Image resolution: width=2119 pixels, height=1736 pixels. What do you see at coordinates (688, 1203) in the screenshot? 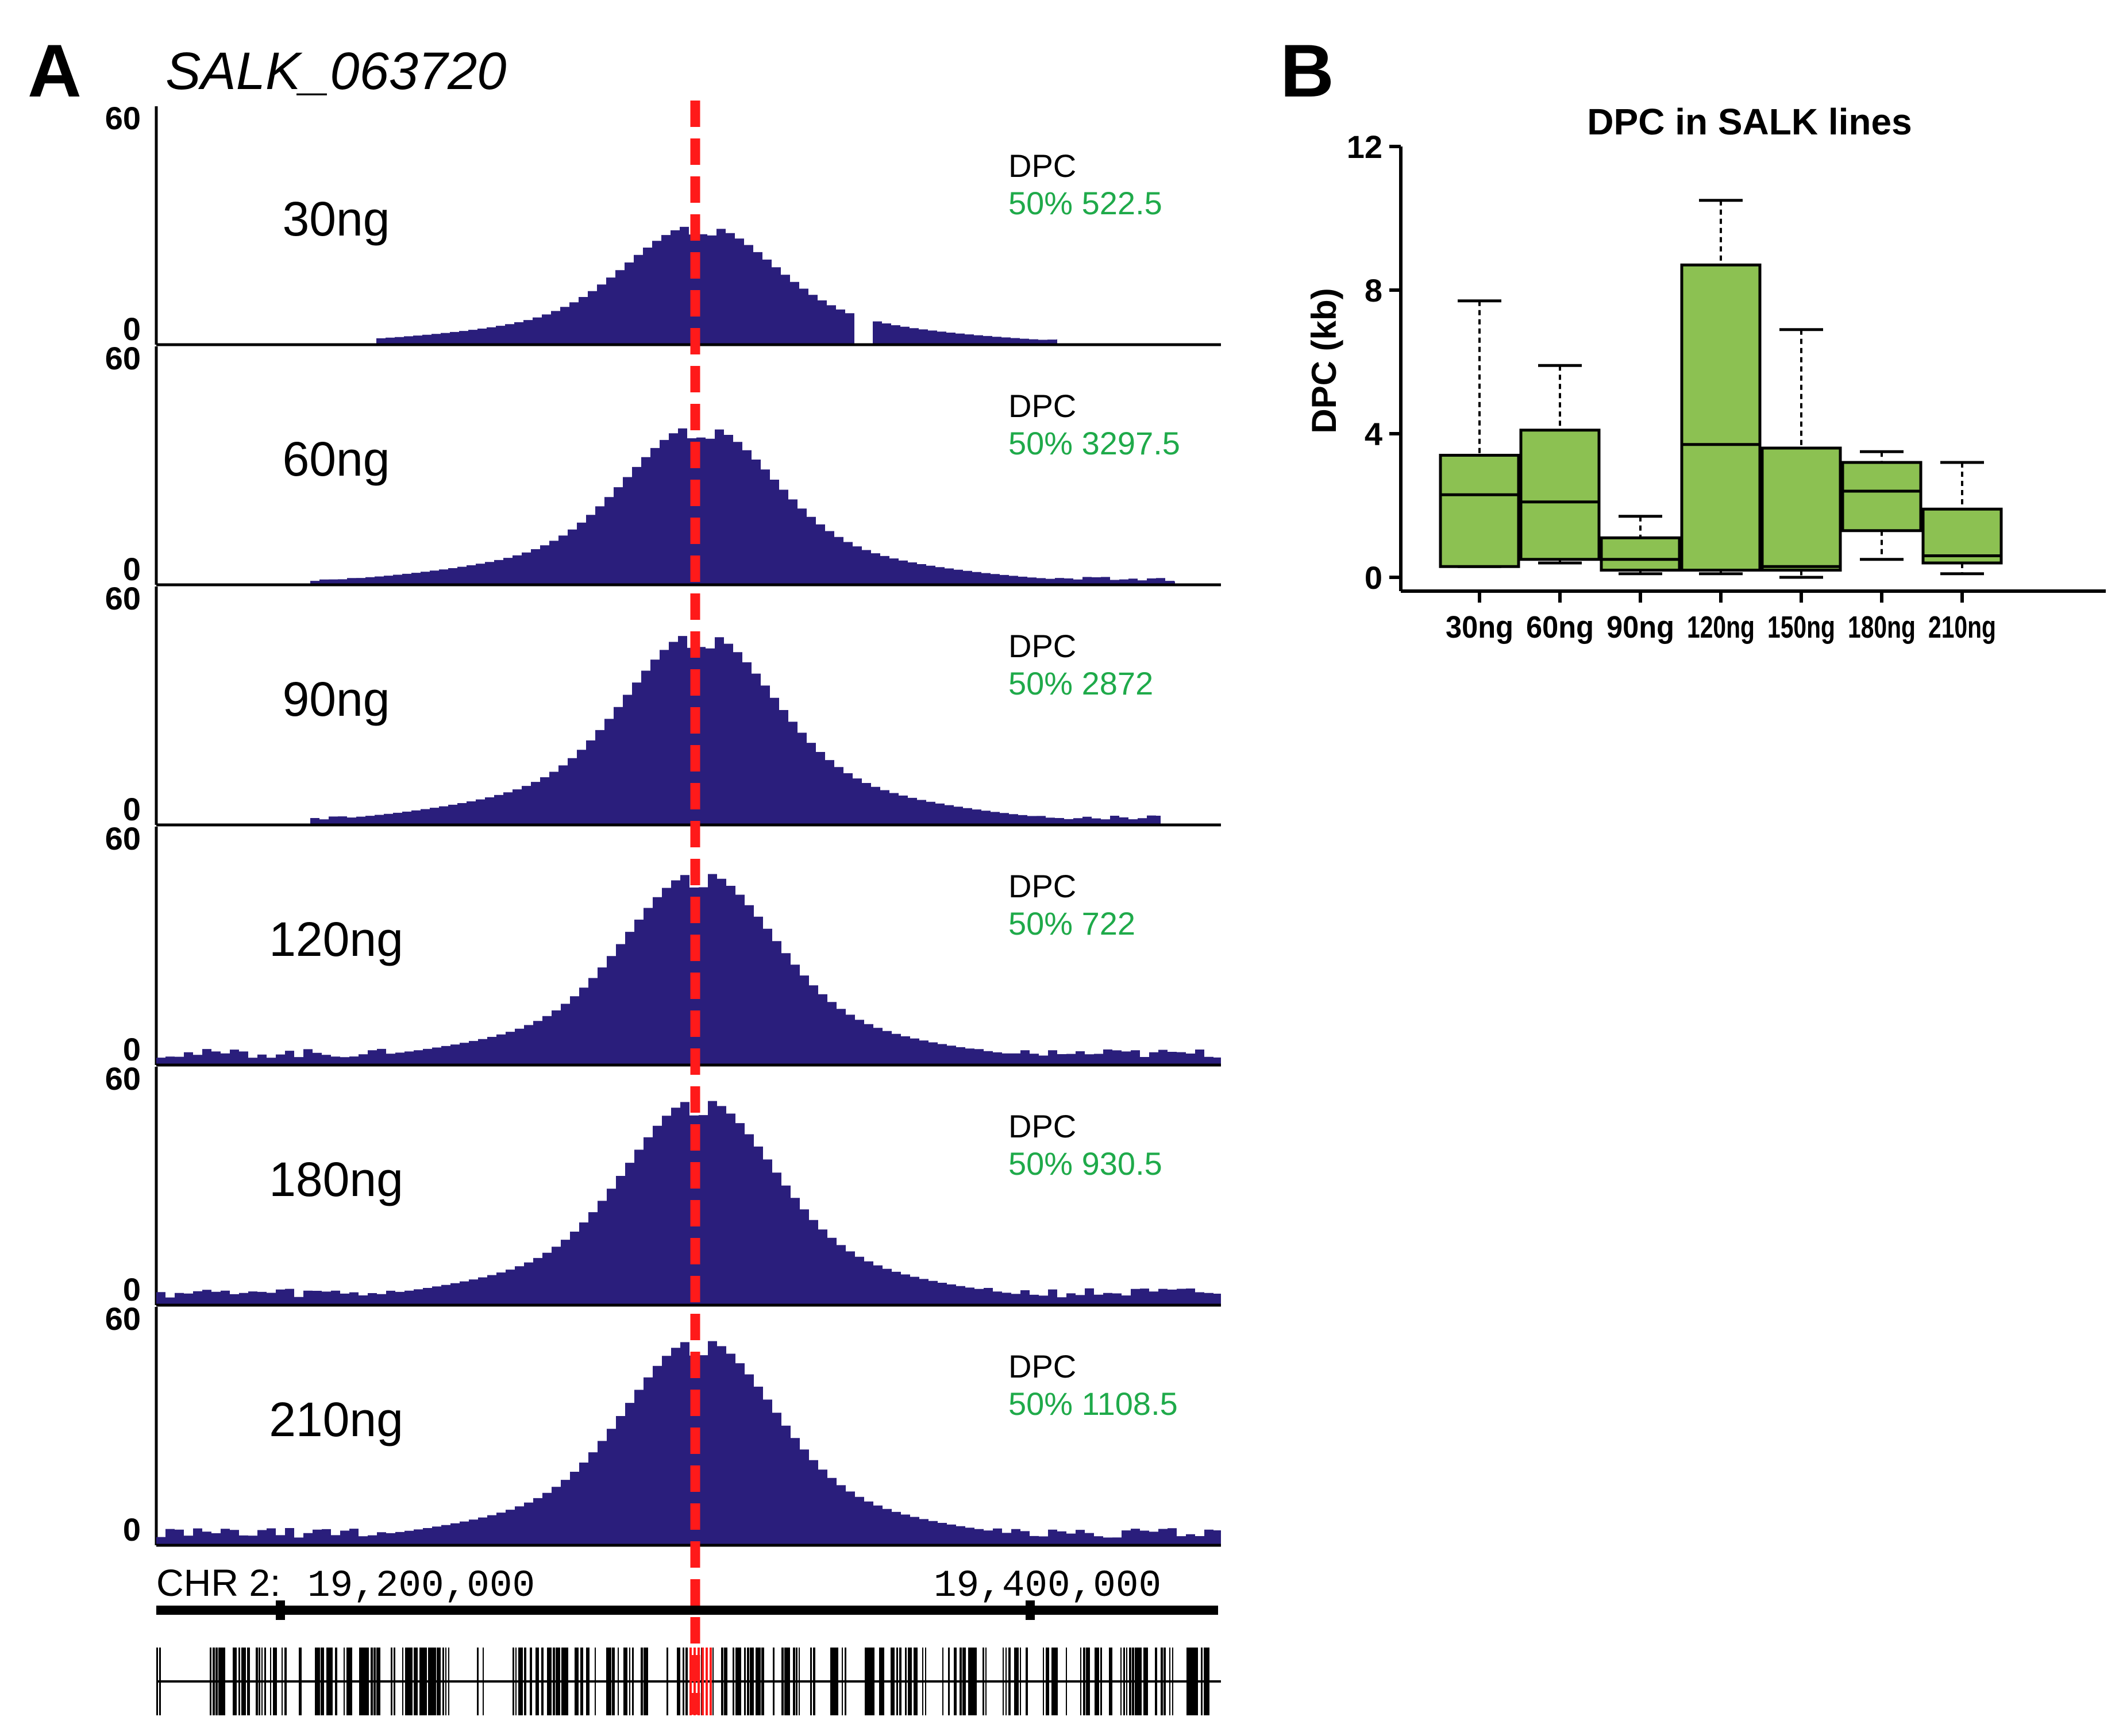
I see `coverage-histogram` at bounding box center [688, 1203].